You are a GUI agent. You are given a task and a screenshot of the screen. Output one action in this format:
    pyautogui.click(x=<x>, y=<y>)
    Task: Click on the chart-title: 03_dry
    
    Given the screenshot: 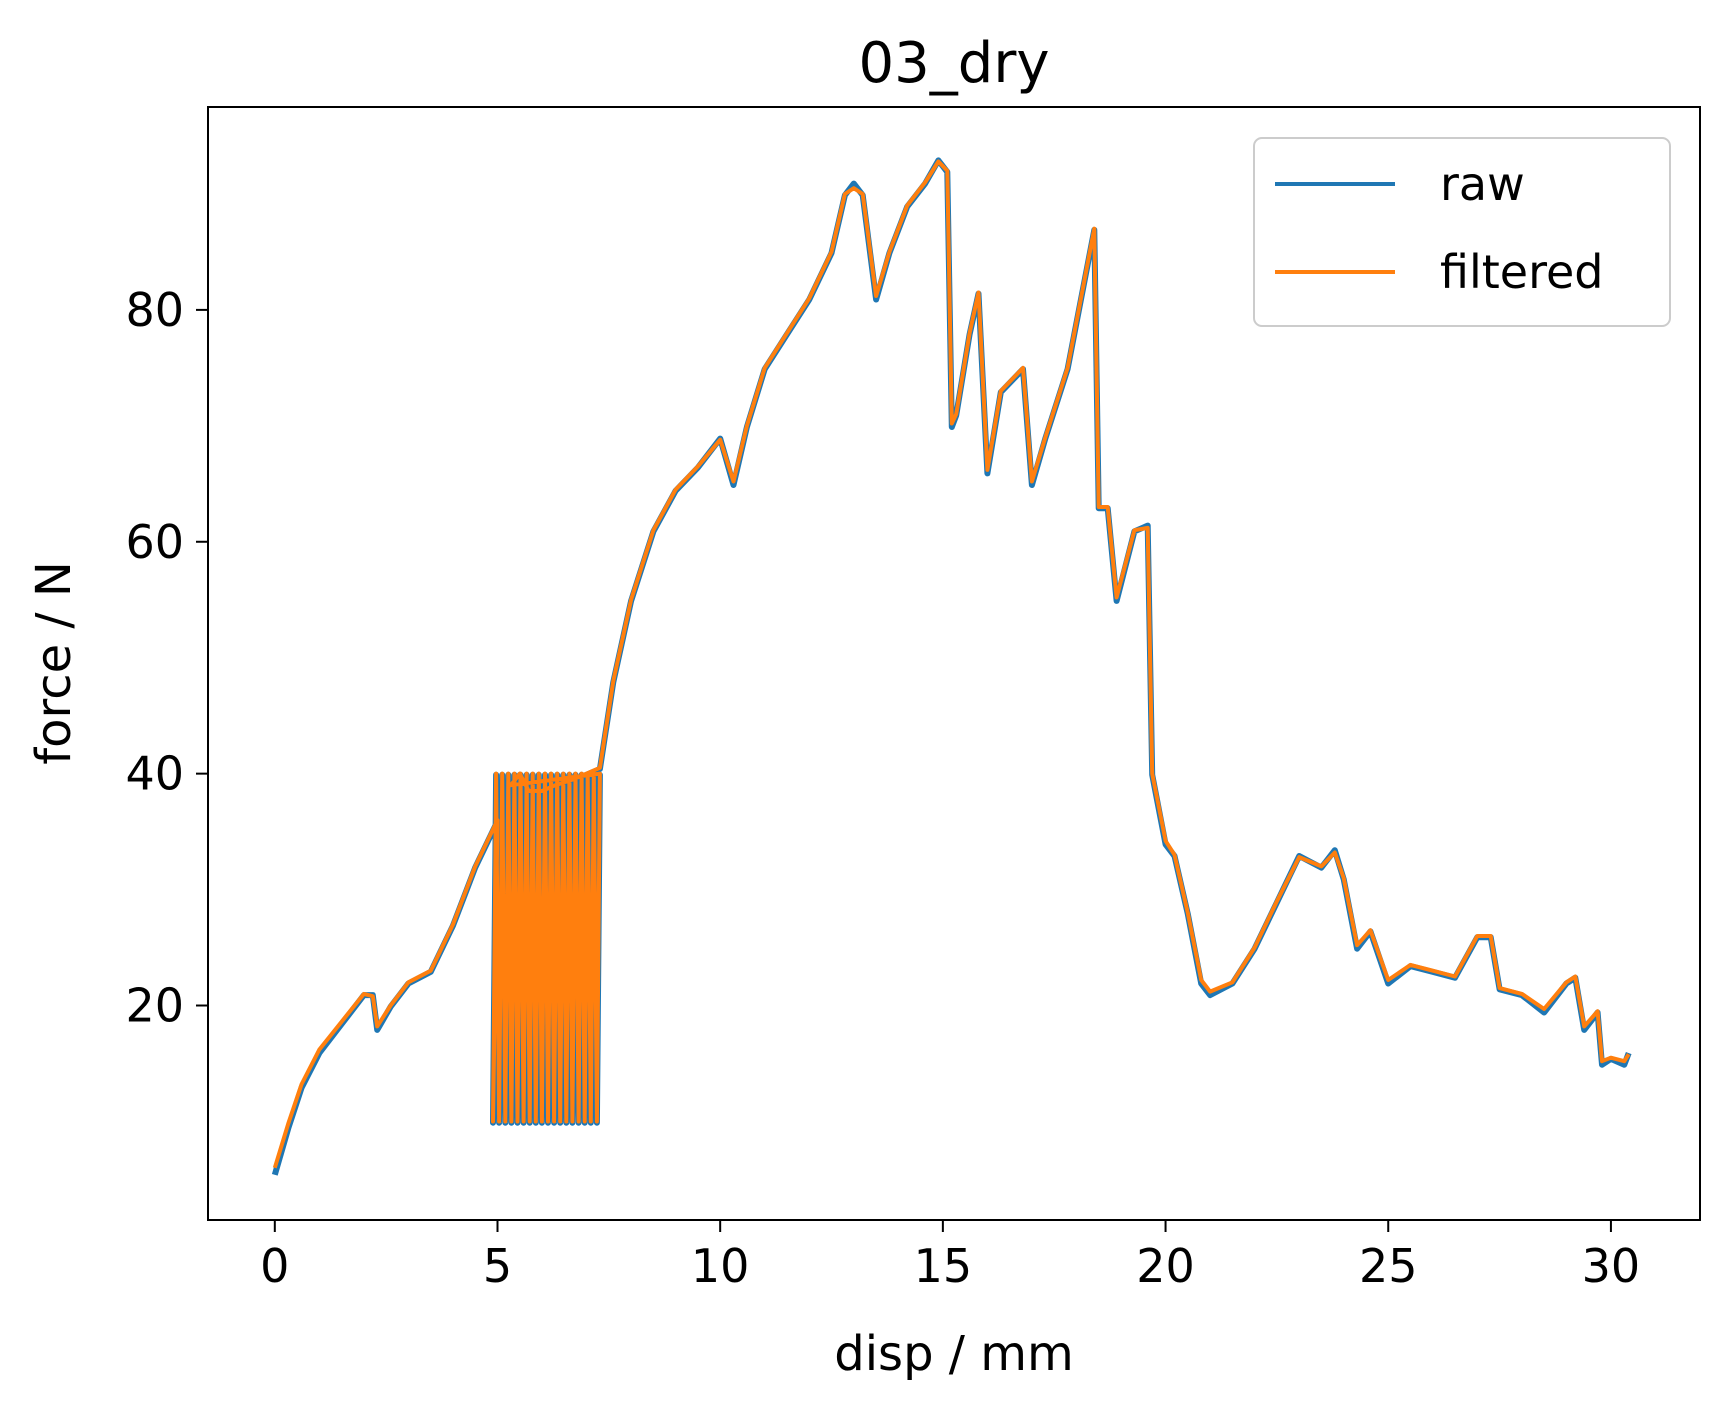 What is the action you would take?
    pyautogui.click(x=954, y=63)
    